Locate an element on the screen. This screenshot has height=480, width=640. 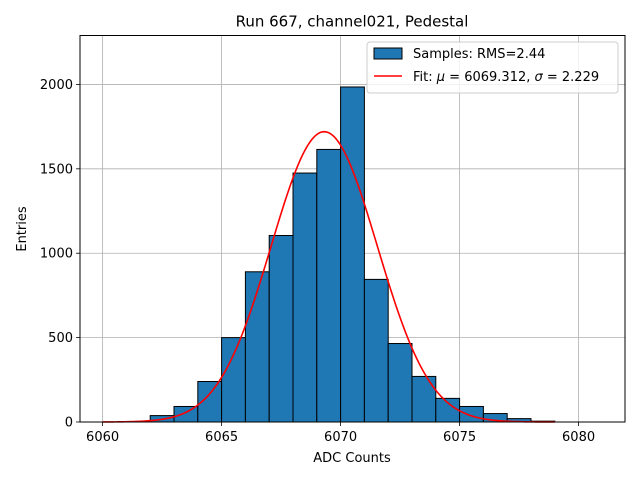
x-tick-label: 6065 is located at coordinates (221, 437).